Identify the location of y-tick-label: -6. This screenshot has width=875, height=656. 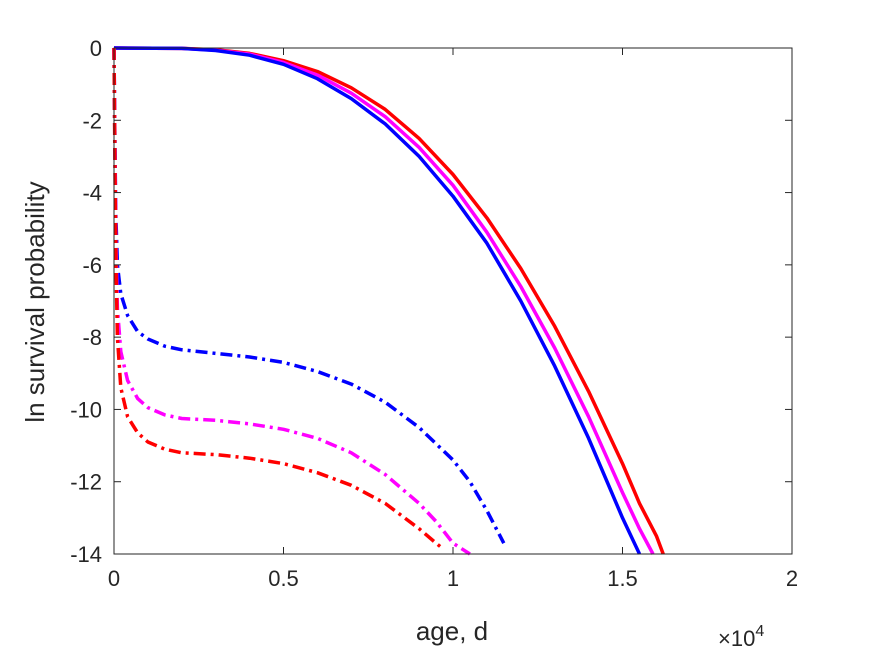
(92, 265).